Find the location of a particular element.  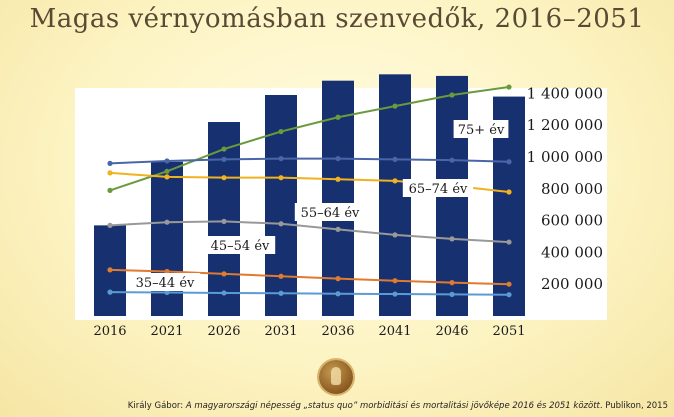

series-label-2: 55–64 év is located at coordinates (330, 213).